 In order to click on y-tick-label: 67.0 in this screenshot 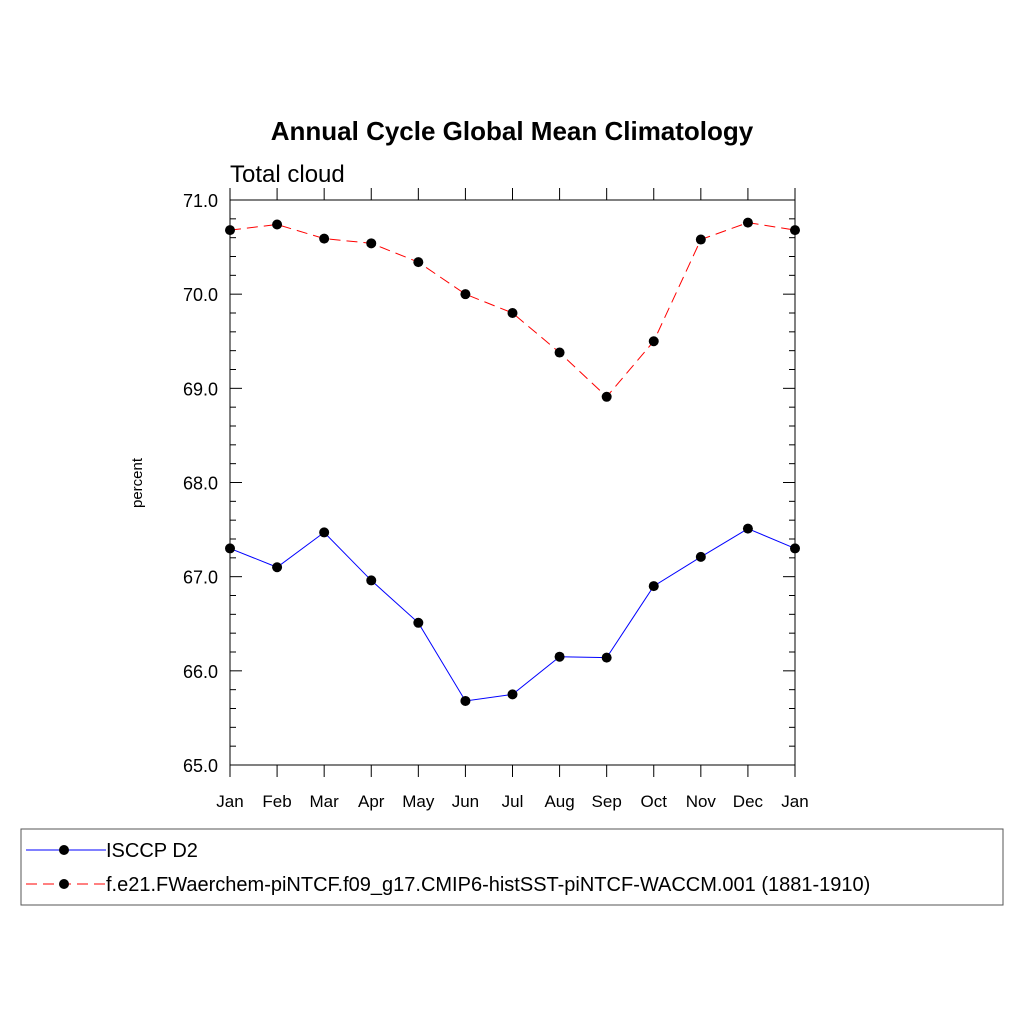, I will do `click(200, 578)`.